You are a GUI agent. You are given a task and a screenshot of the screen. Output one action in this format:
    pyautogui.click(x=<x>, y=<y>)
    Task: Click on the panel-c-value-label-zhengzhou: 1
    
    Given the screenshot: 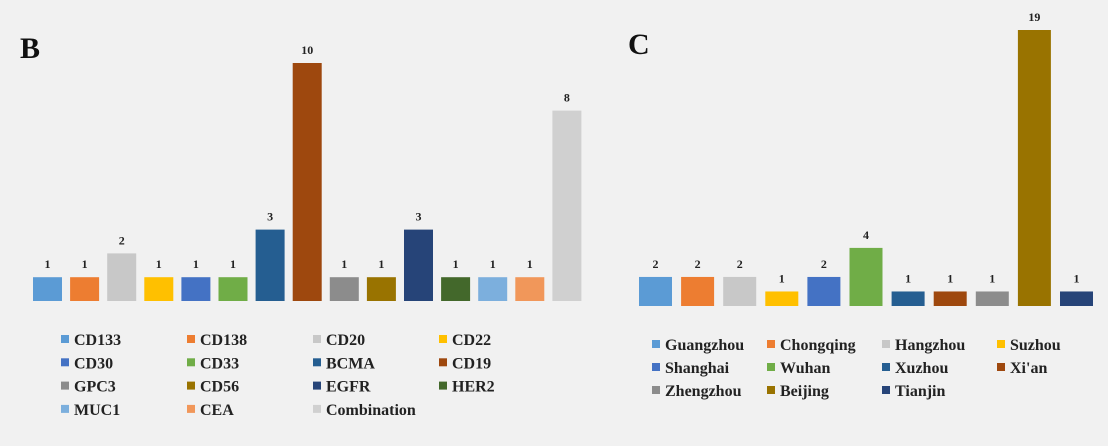 What is the action you would take?
    pyautogui.click(x=992, y=278)
    